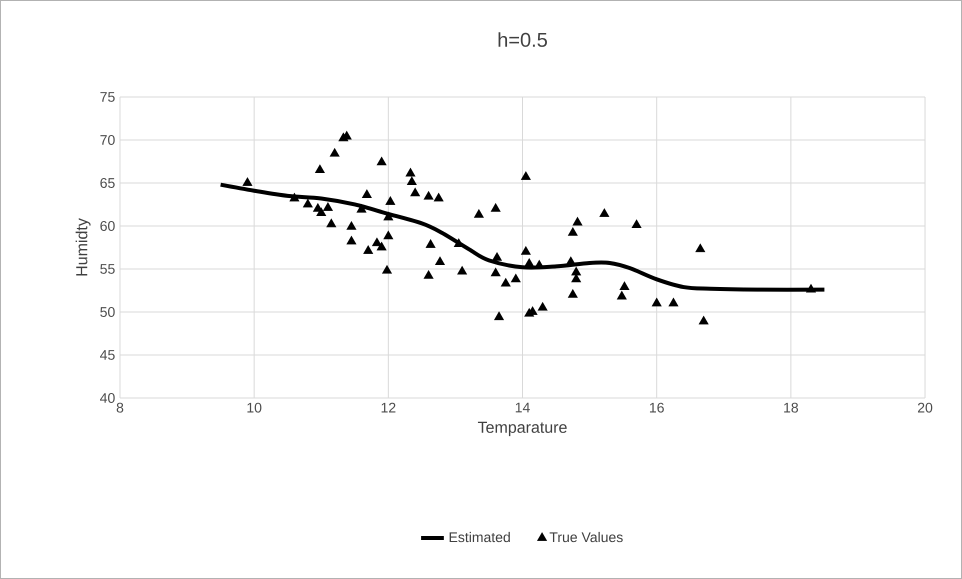 The width and height of the screenshot is (962, 579). What do you see at coordinates (523, 407) in the screenshot?
I see `x-tick-label: 14` at bounding box center [523, 407].